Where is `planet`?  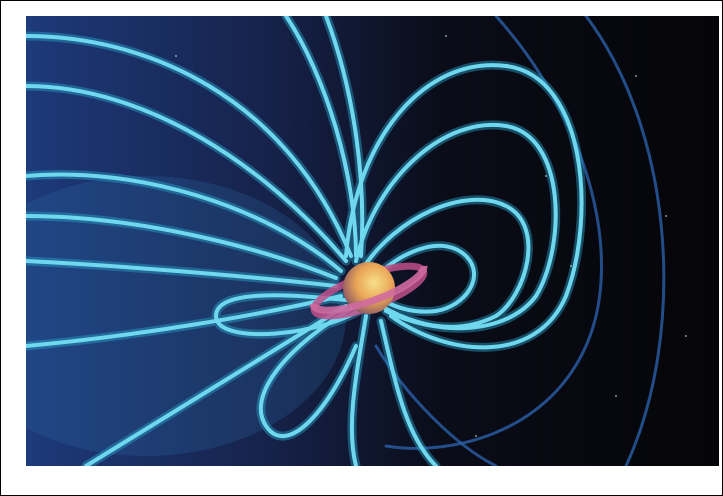 planet is located at coordinates (368, 291).